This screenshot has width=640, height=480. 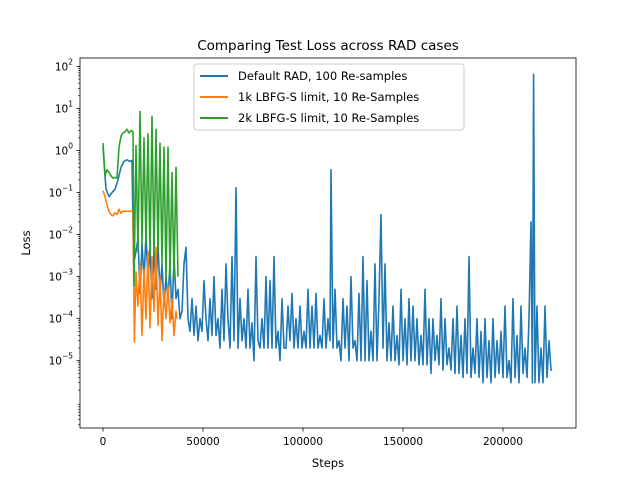 I want to click on x-tick-label: 50000, so click(x=202, y=442).